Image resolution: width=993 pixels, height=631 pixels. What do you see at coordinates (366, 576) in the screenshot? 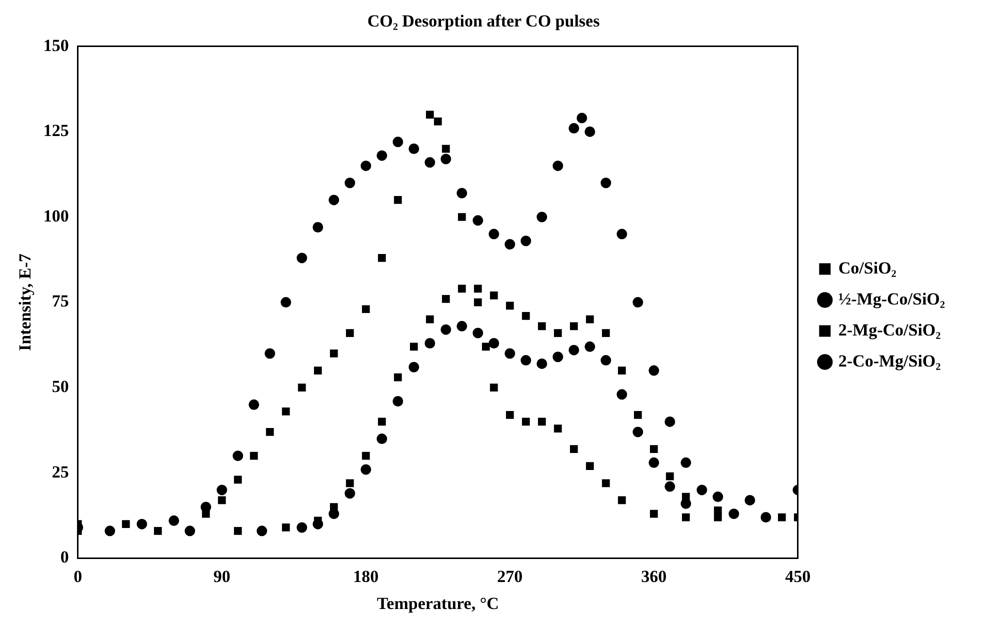
I see `x-tick-label: 180` at bounding box center [366, 576].